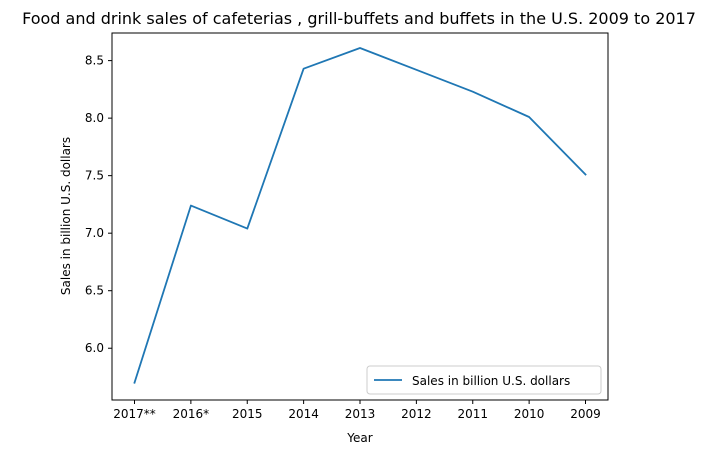  Describe the element at coordinates (191, 414) in the screenshot. I see `x-tick-label: 2016*` at that location.